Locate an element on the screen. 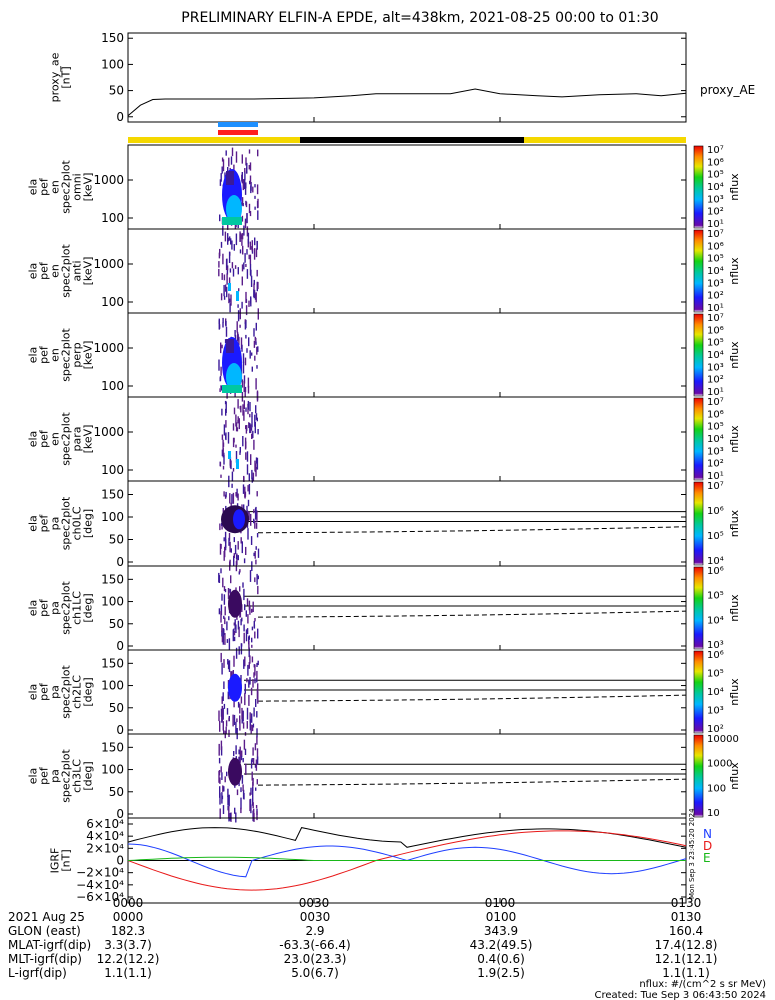 Image resolution: width=775 pixels, height=1000 pixels. colorbar-tick-label: 100 is located at coordinates (716, 788).